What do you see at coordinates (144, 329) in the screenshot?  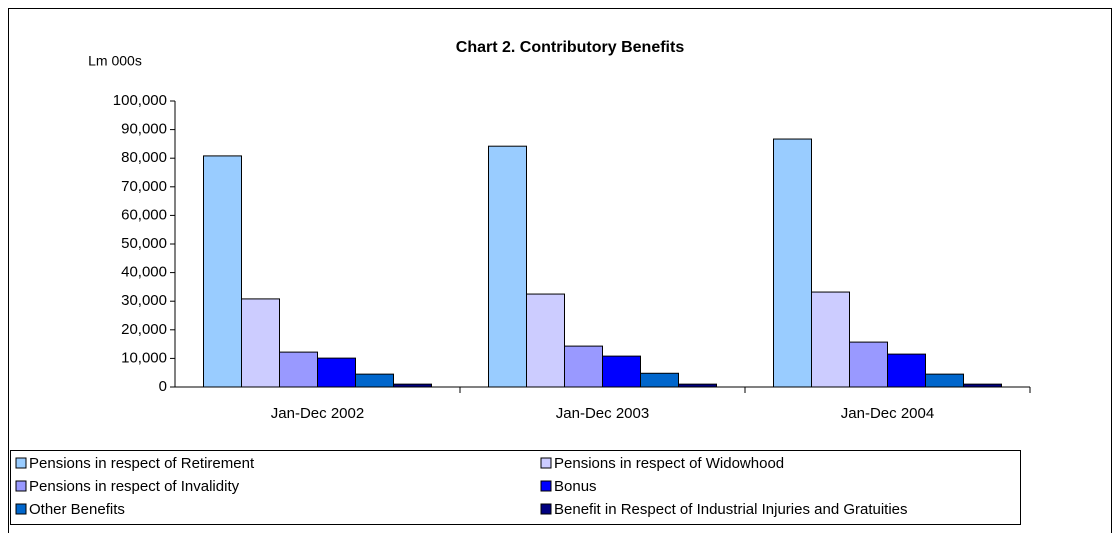 I see `y-tick-label: 20,000` at bounding box center [144, 329].